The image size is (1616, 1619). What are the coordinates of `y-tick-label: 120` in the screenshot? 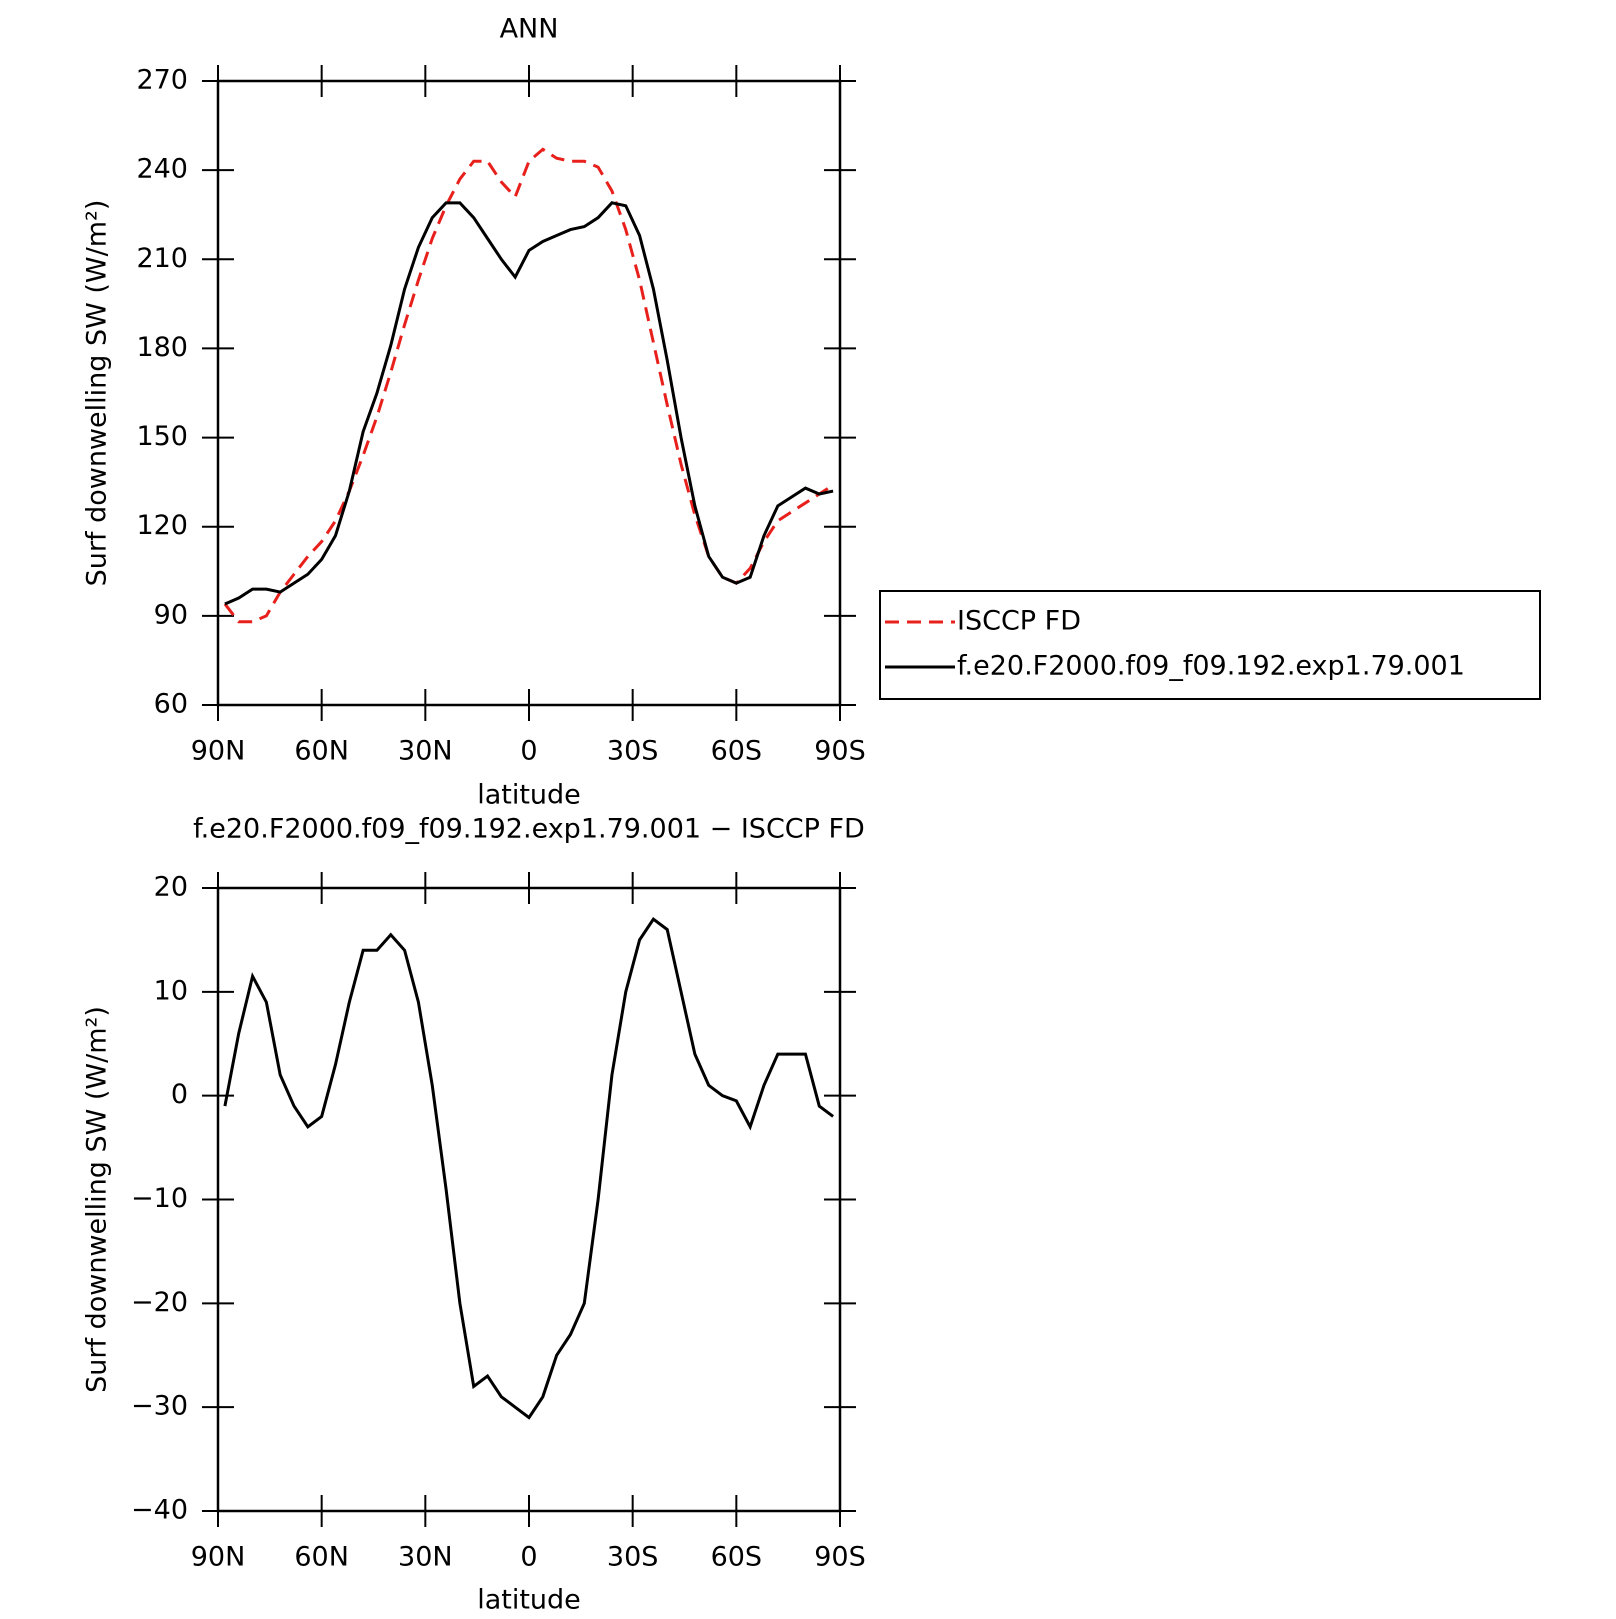 It's located at (162, 525).